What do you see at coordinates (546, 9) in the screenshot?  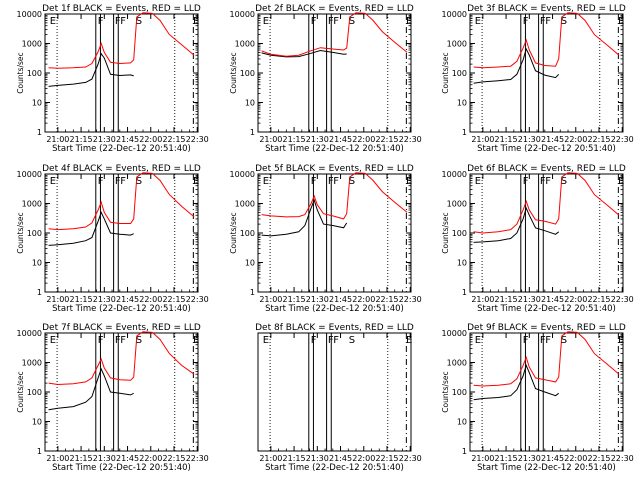 I see `panel-title: Det 3f BLACK = Events, RED = LLD` at bounding box center [546, 9].